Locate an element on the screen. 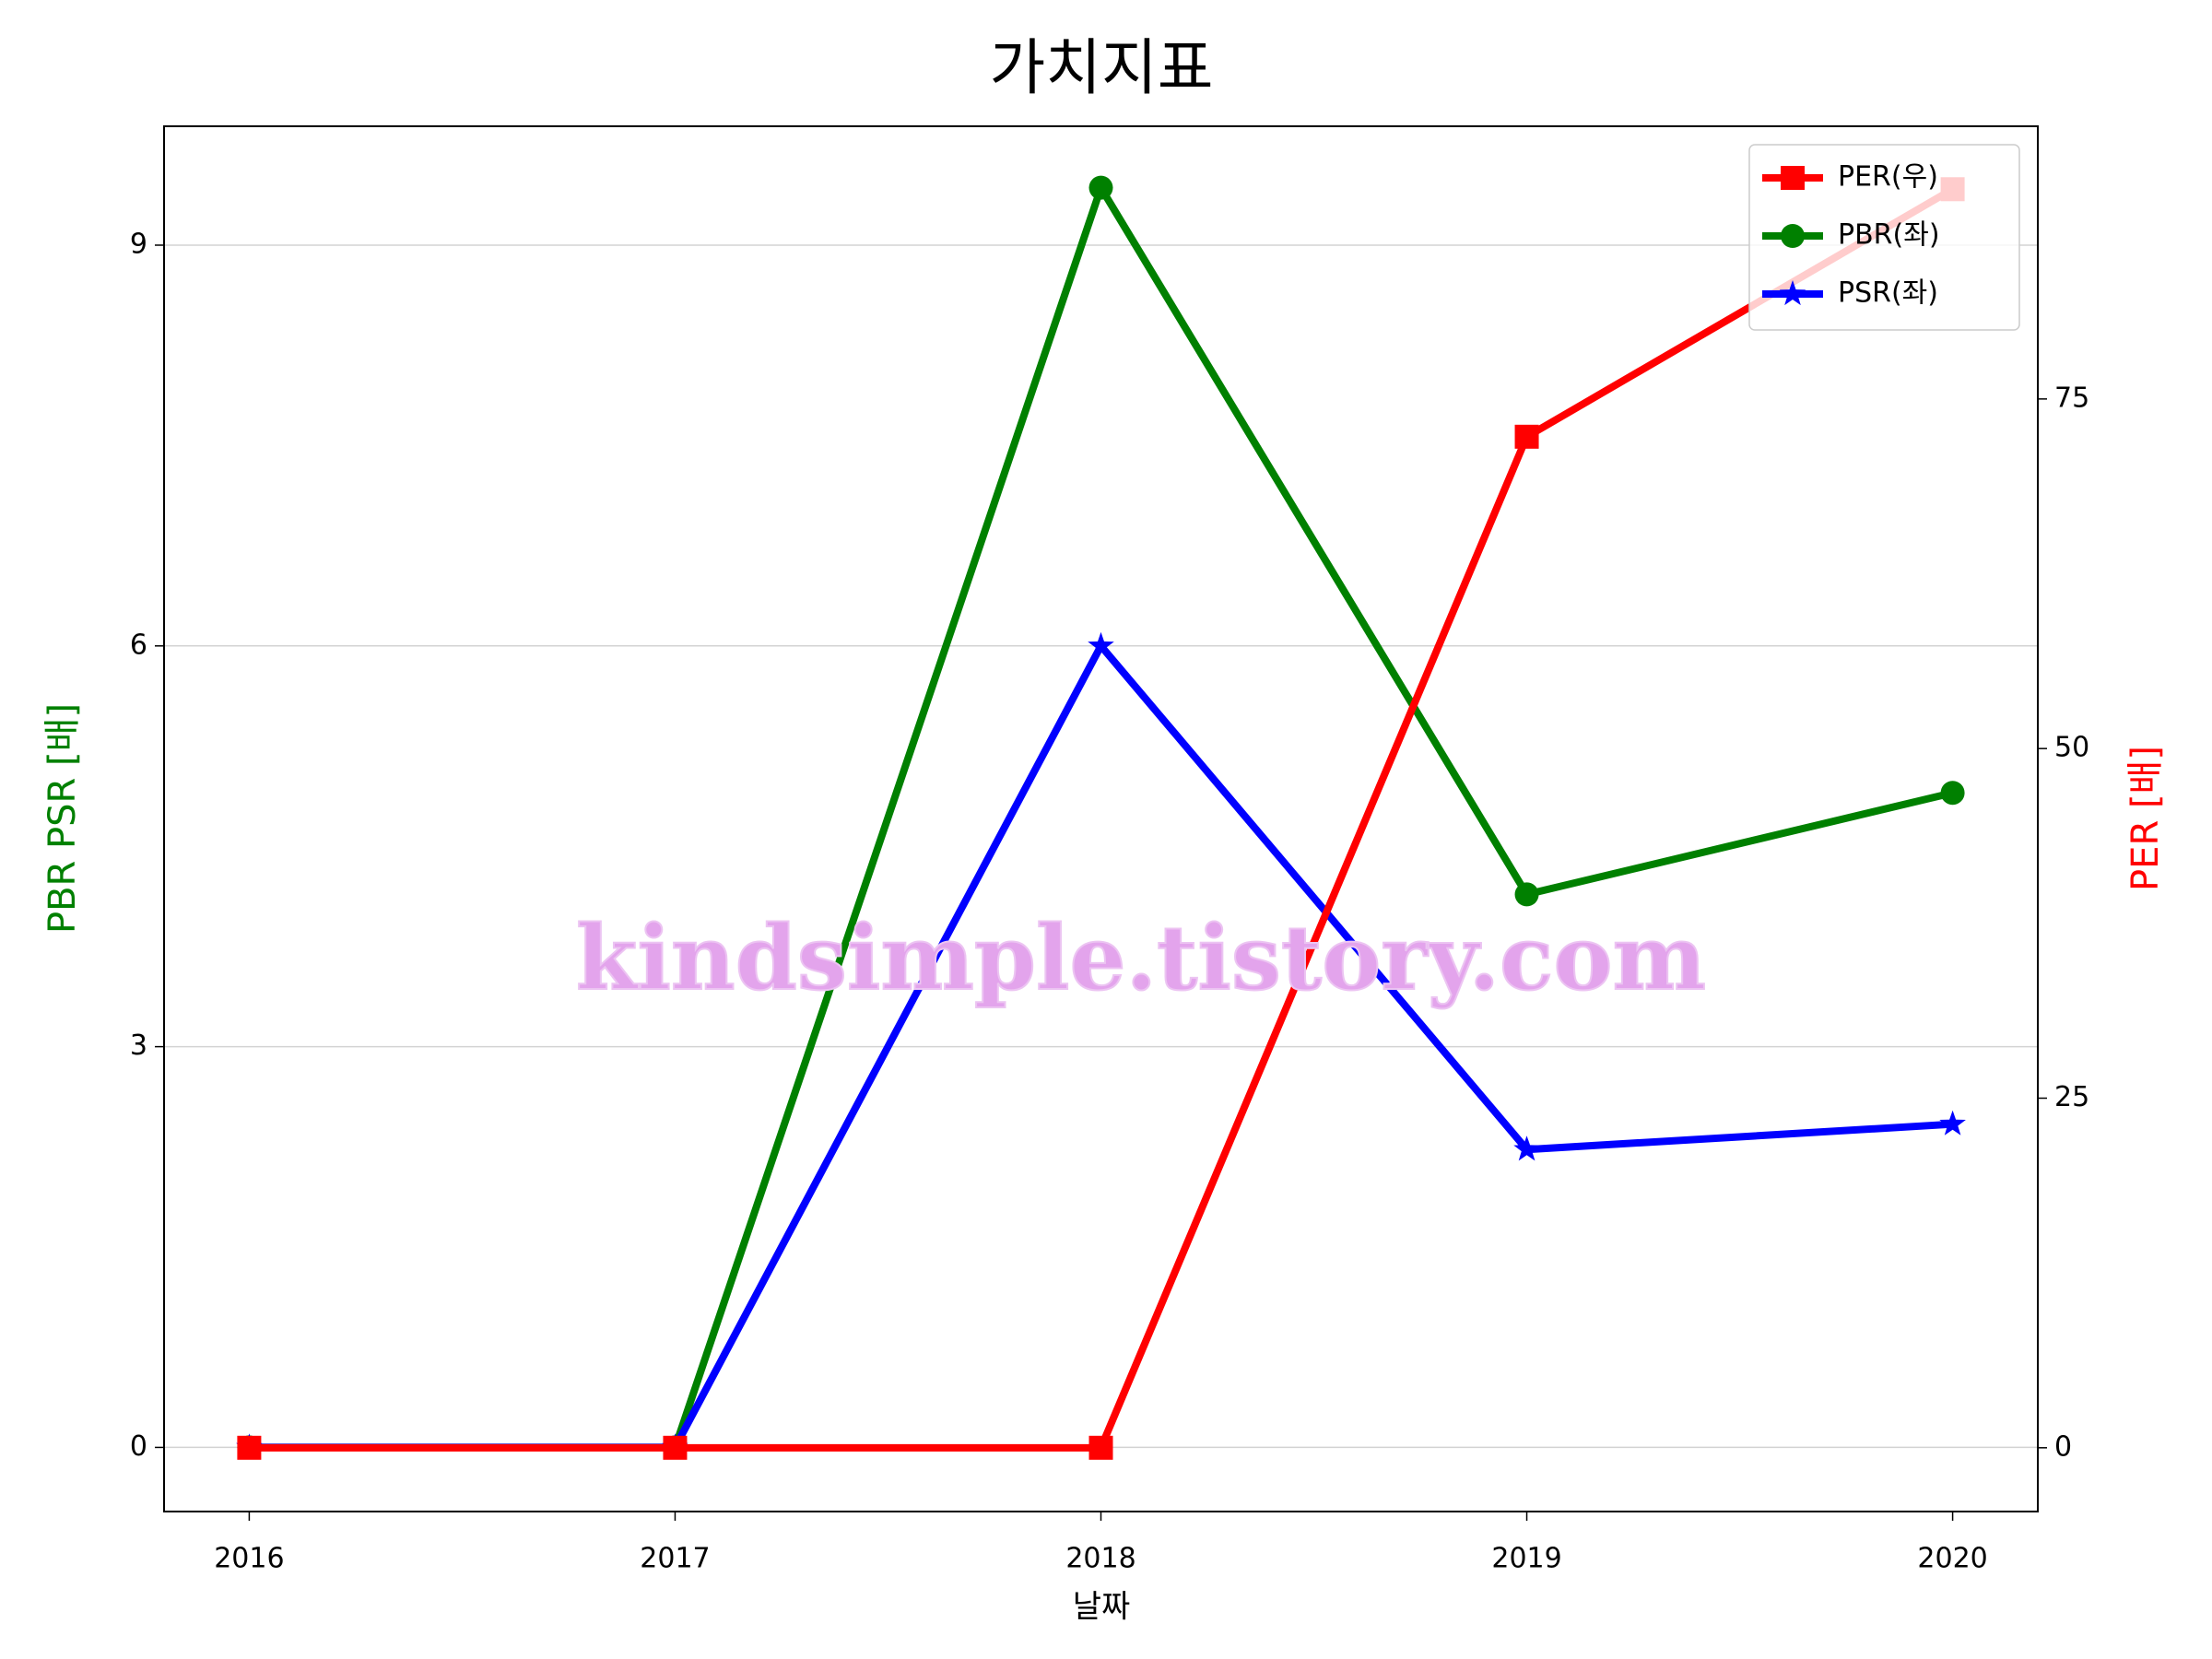 The image size is (2212, 1659). legend-box is located at coordinates (1884, 237).